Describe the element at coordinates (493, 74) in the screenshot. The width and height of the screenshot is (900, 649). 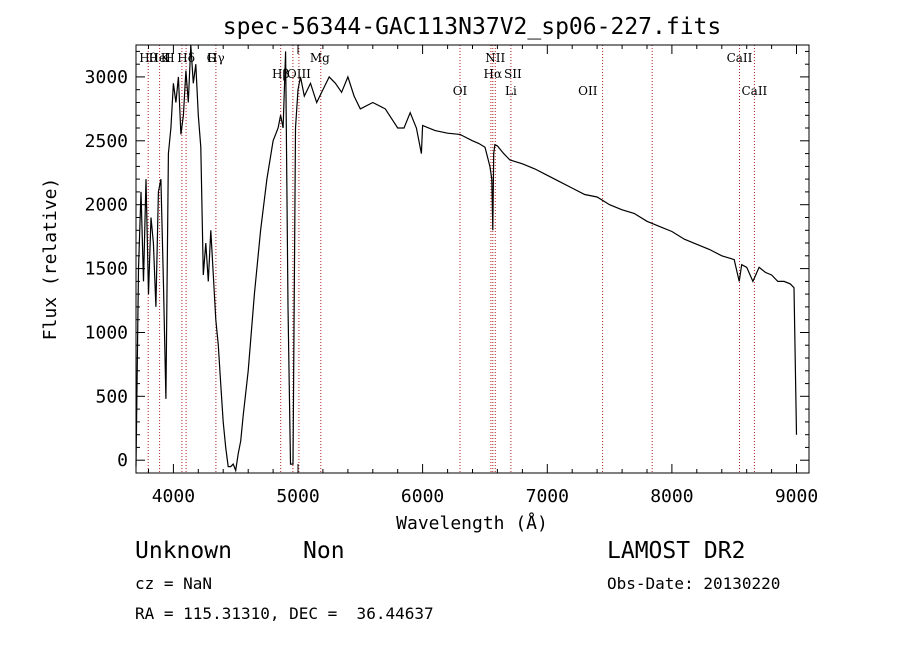
I see `line-label: Hα` at that location.